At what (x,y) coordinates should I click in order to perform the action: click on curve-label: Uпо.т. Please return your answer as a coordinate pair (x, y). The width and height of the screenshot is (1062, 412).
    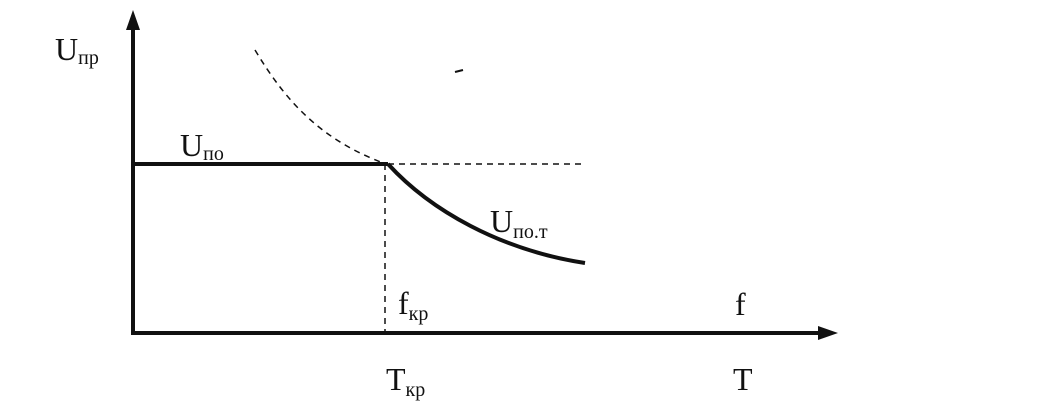
    Looking at the image, I should click on (519, 223).